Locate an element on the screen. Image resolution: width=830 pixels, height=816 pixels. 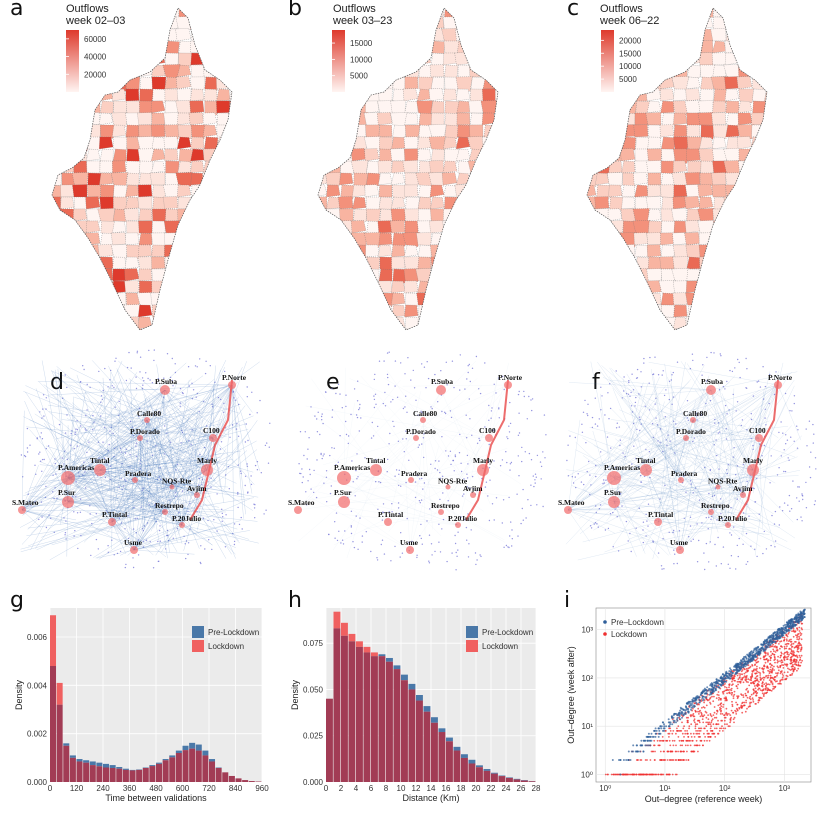
x-tick-label: 0 is located at coordinates (326, 788).